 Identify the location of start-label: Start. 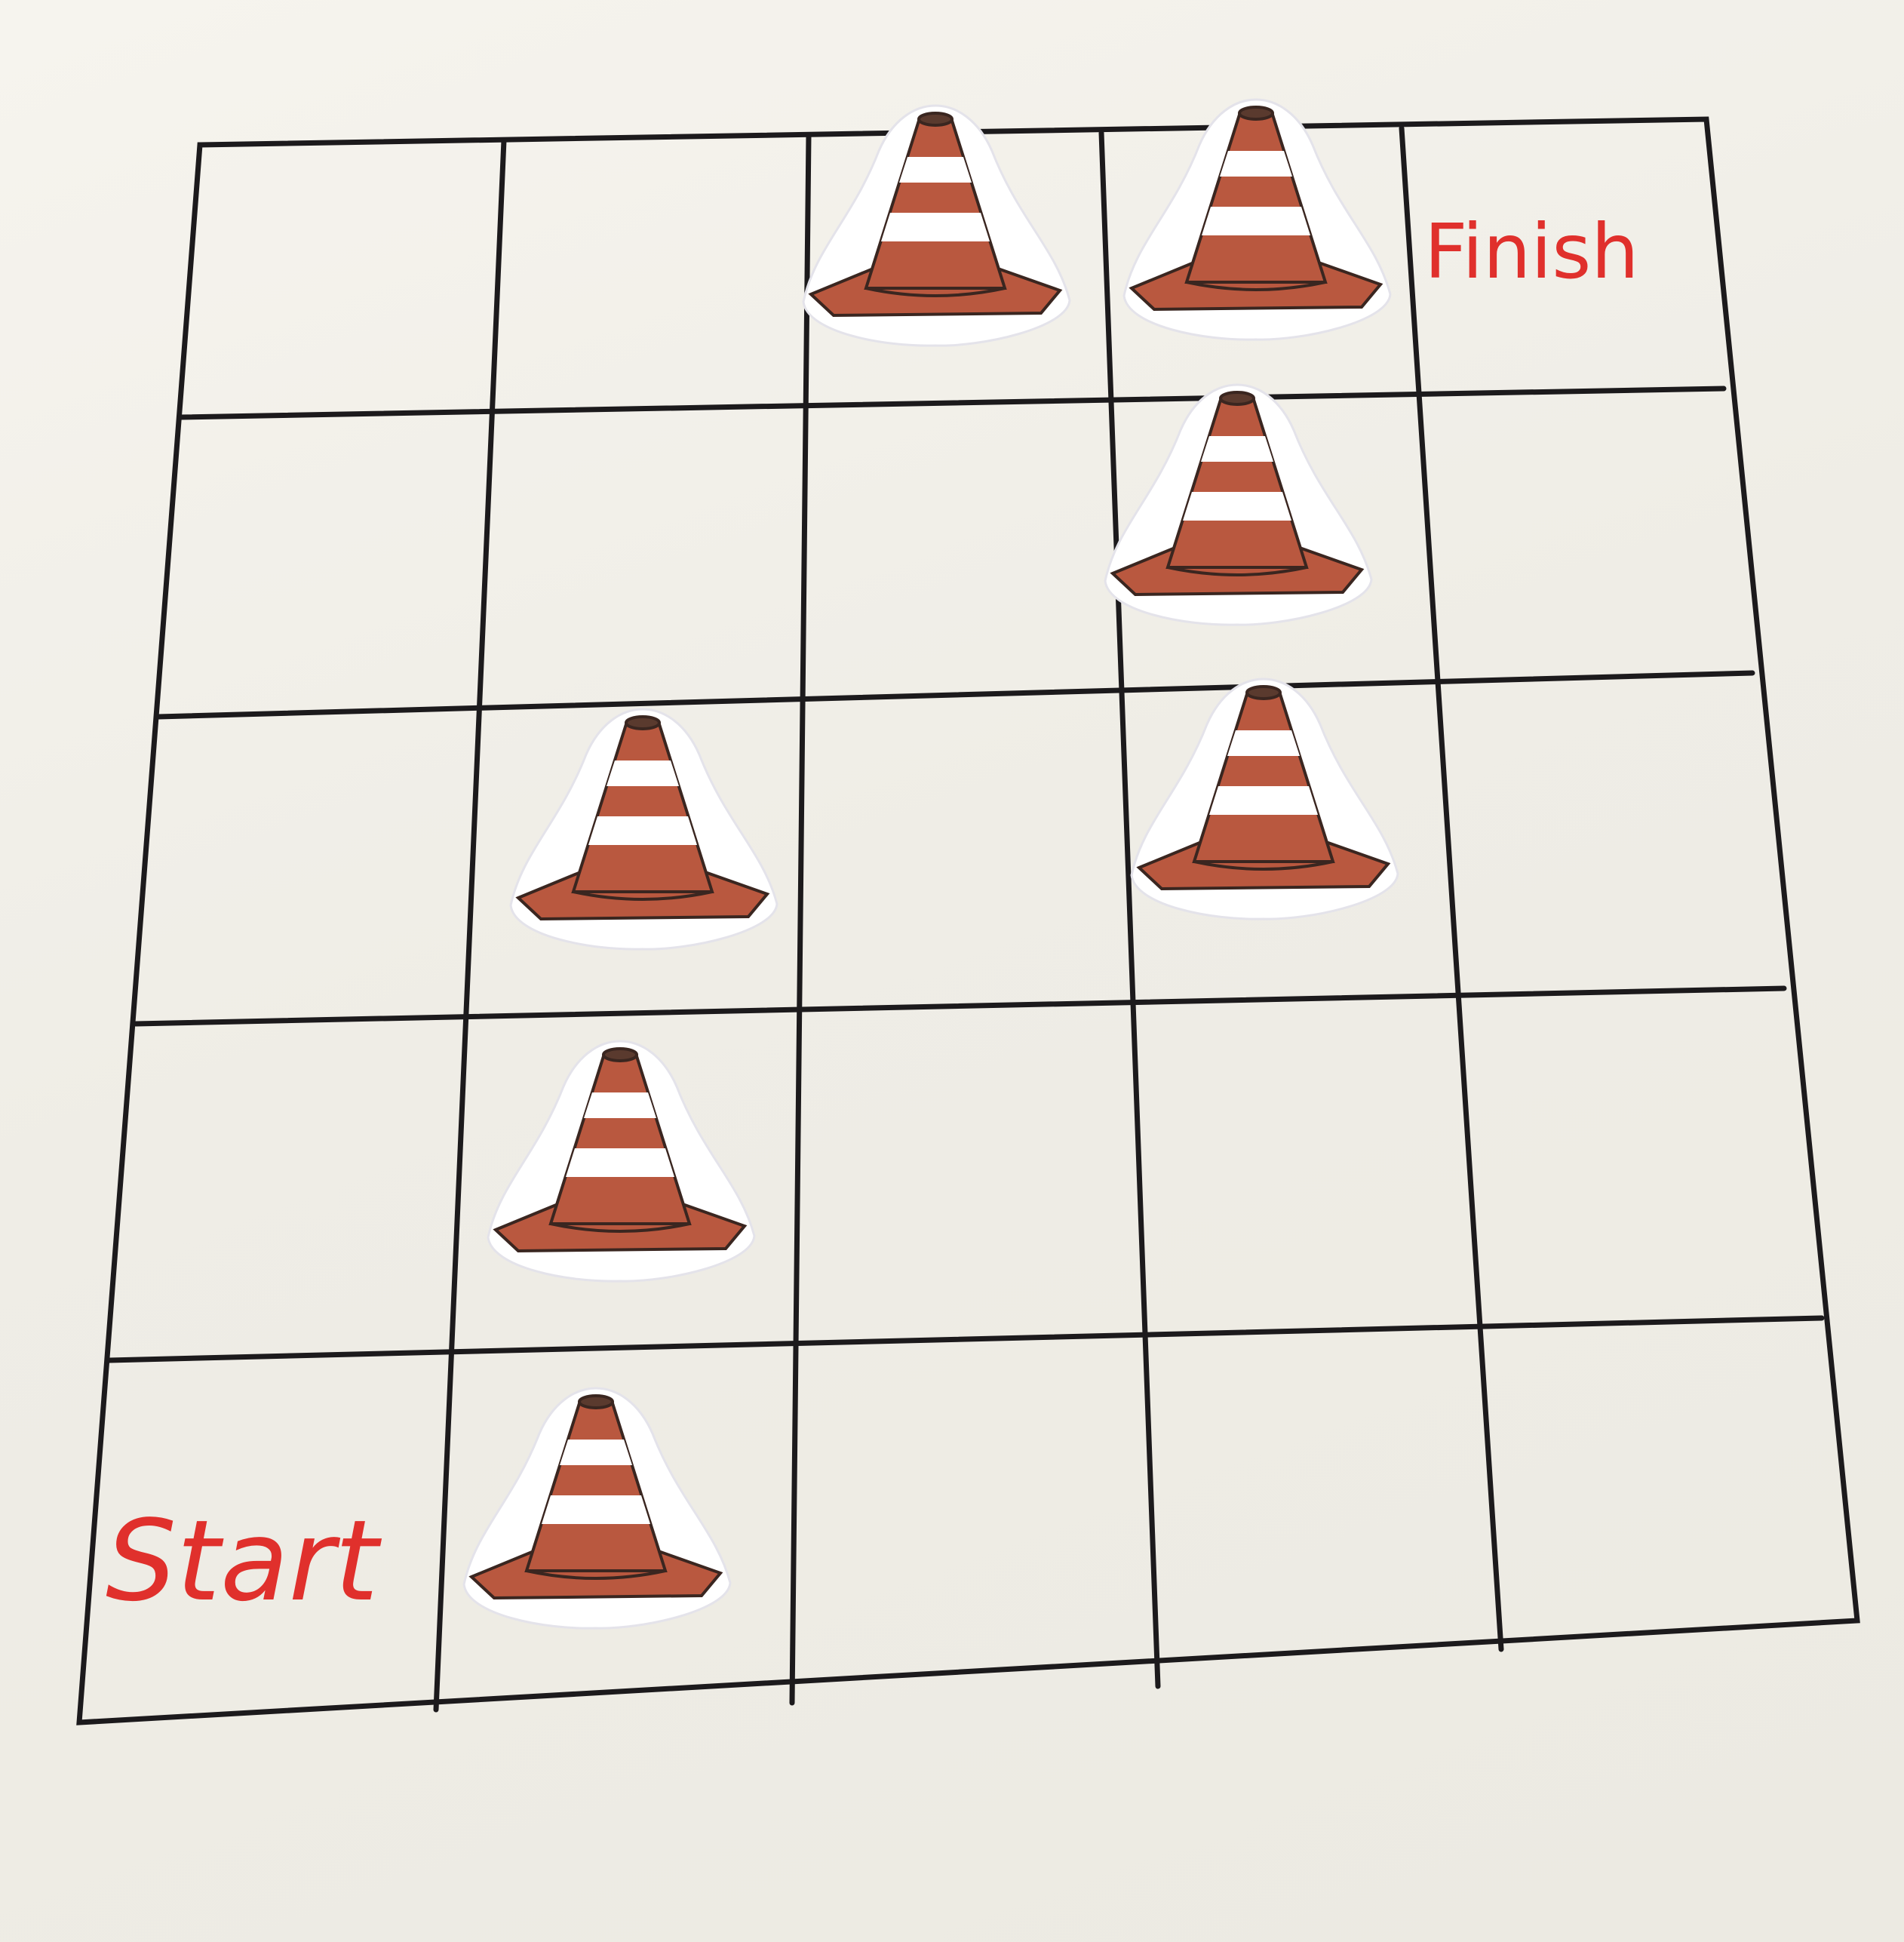
(244, 1561).